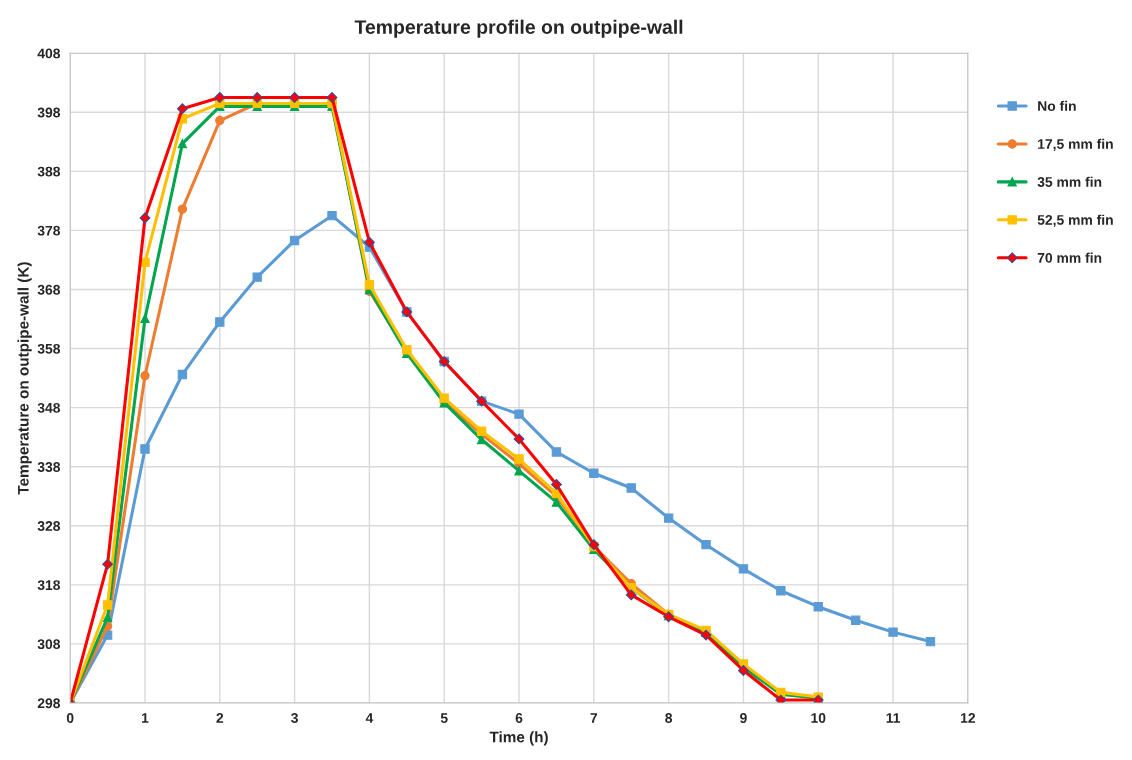 Image resolution: width=1132 pixels, height=760 pixels. Describe the element at coordinates (519, 718) in the screenshot. I see `x-tick-label: 6` at that location.